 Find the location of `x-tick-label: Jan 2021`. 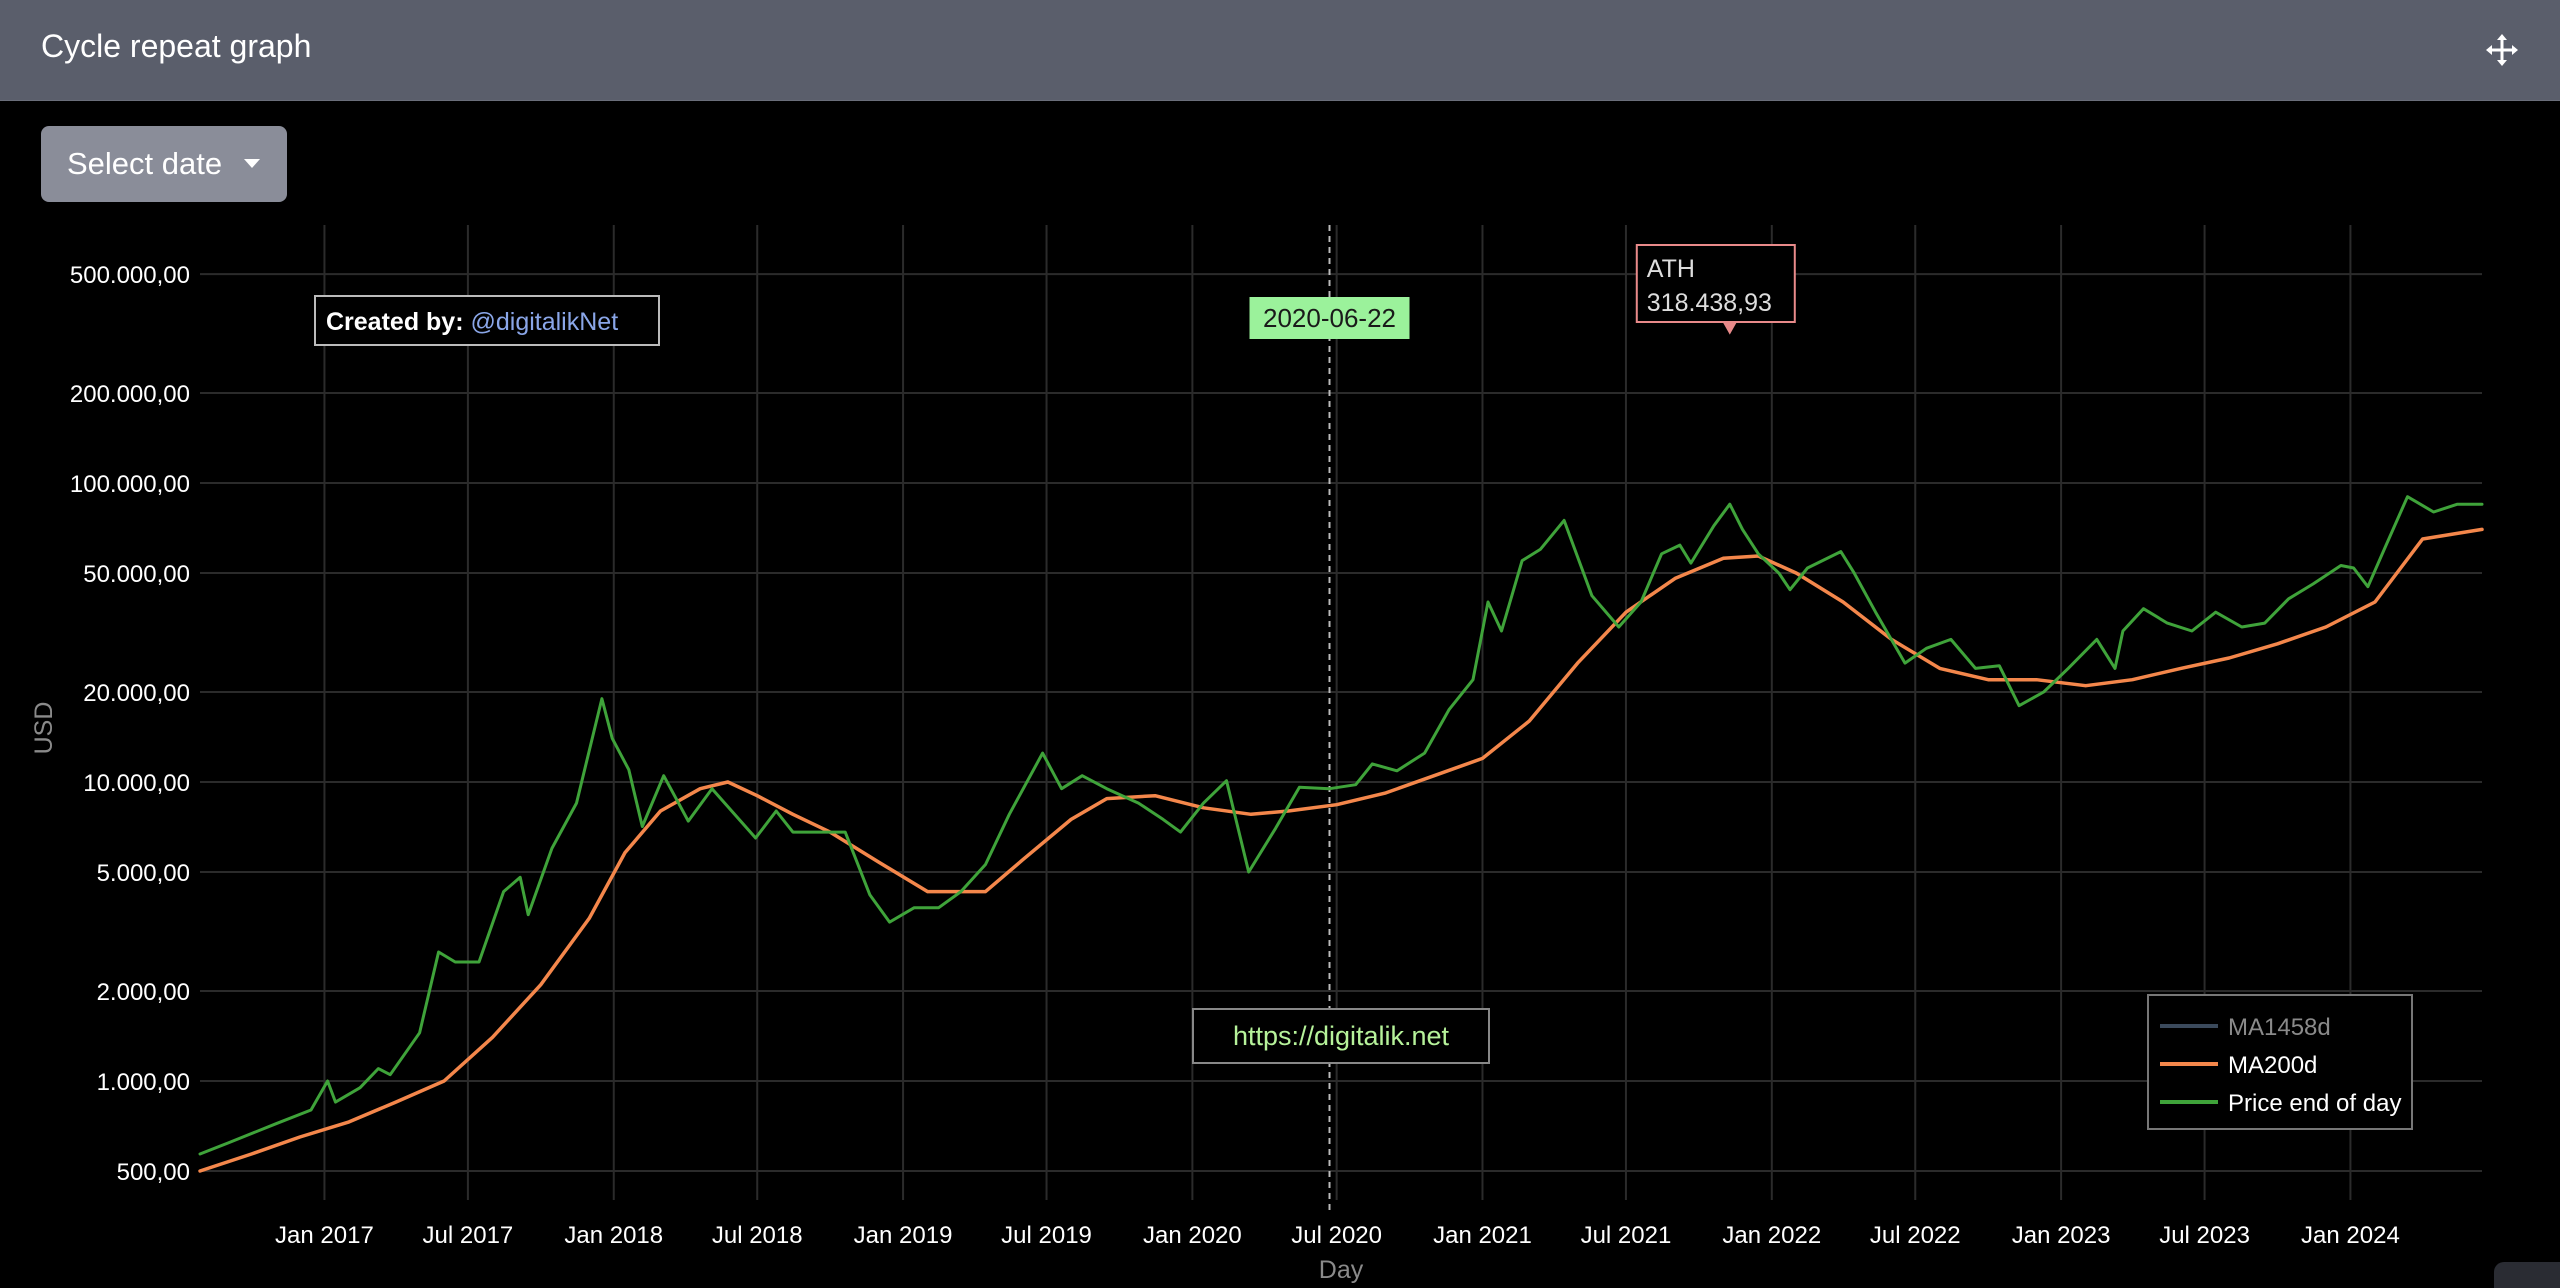

x-tick-label: Jan 2021 is located at coordinates (1482, 1235).